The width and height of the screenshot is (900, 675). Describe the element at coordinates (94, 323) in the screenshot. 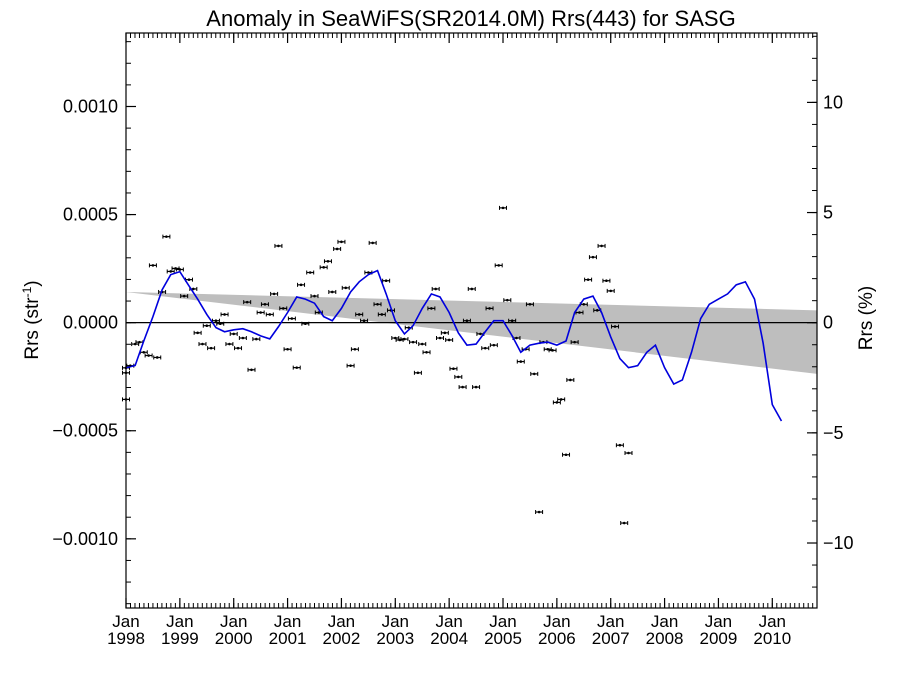

I see `y-axis-left: 0.0010 0.0005 0.0000 −0.0005 −0.0010` at that location.